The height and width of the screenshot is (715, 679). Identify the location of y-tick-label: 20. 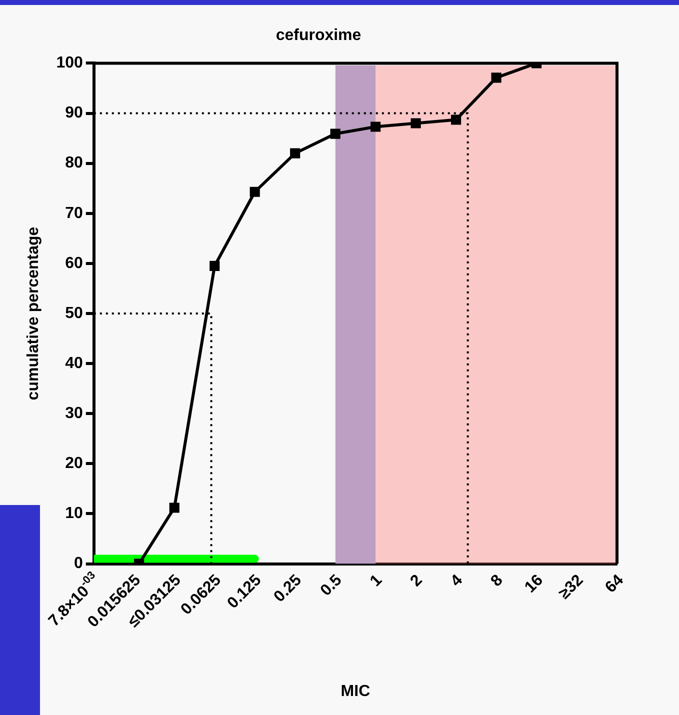
(74, 463).